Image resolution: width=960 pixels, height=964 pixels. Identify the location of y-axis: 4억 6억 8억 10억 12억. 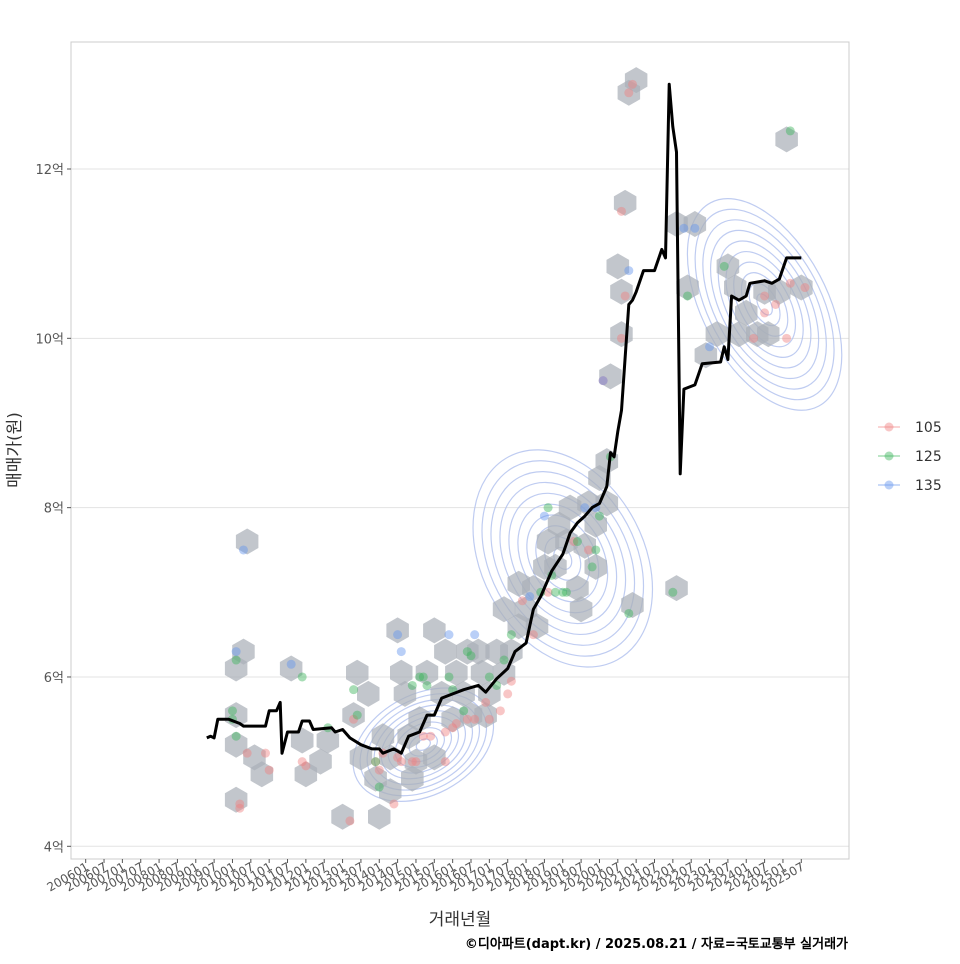
(53, 509).